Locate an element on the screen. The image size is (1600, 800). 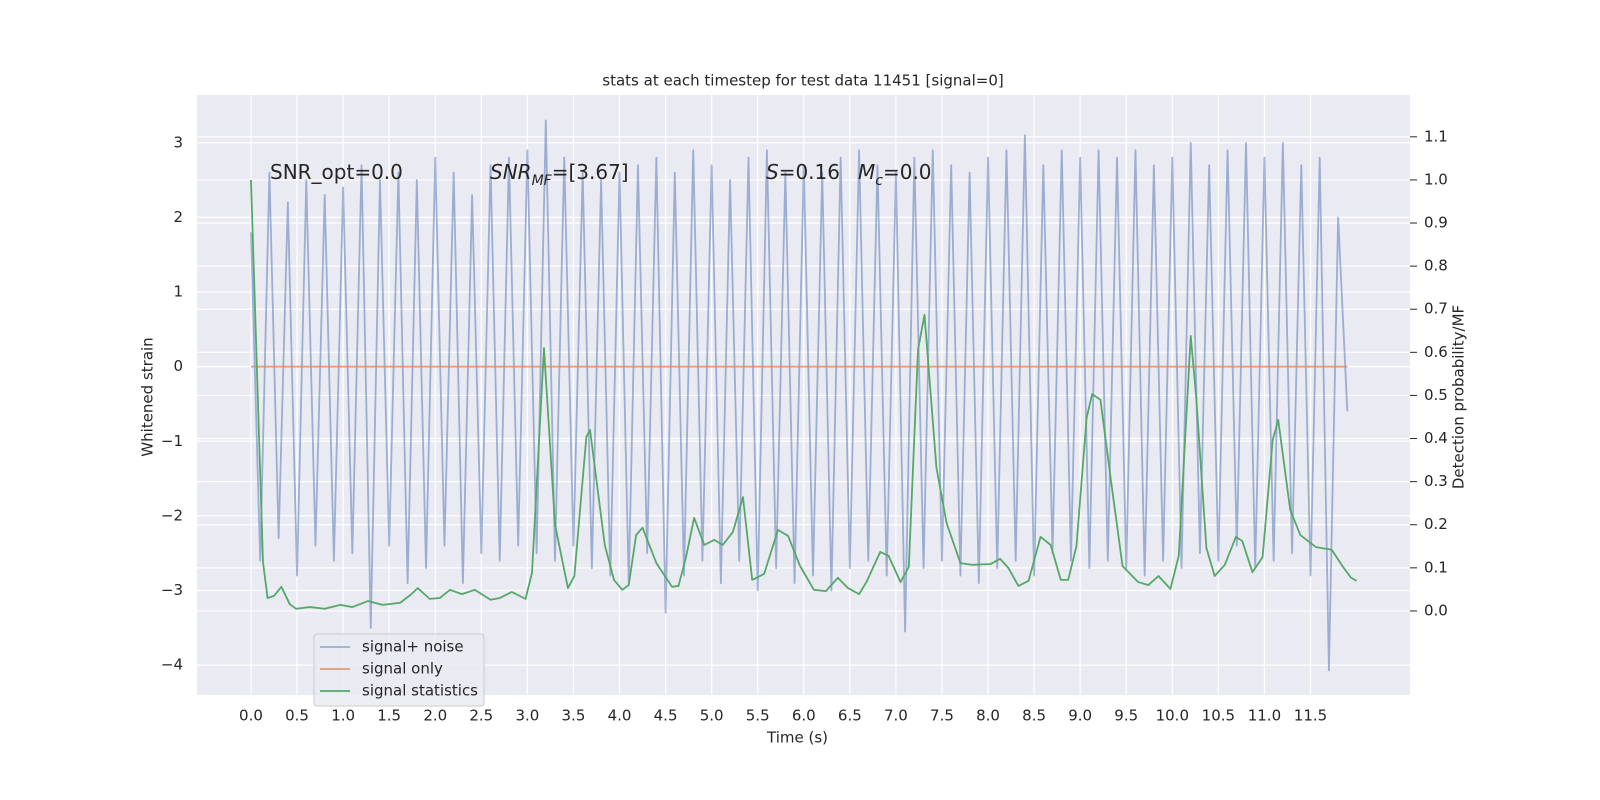
x-tick-label: 6.5 is located at coordinates (850, 716).